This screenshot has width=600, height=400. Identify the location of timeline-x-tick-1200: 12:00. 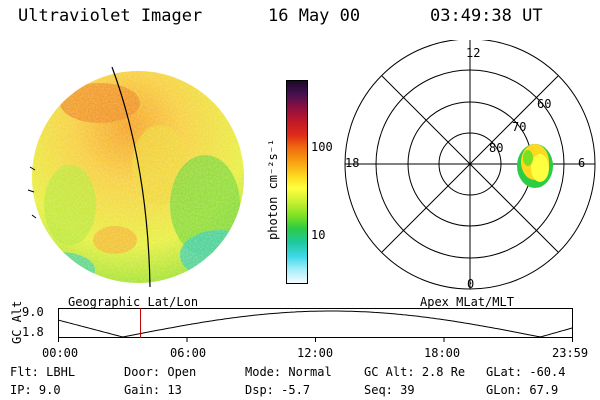
(315, 353).